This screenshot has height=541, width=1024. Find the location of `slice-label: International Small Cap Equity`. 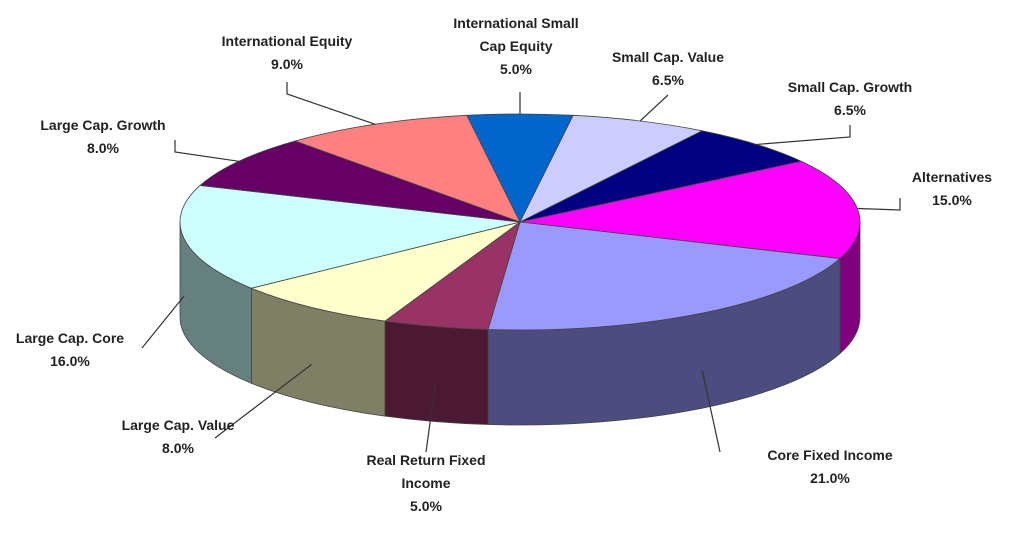

slice-label: International Small Cap Equity is located at coordinates (515, 34).